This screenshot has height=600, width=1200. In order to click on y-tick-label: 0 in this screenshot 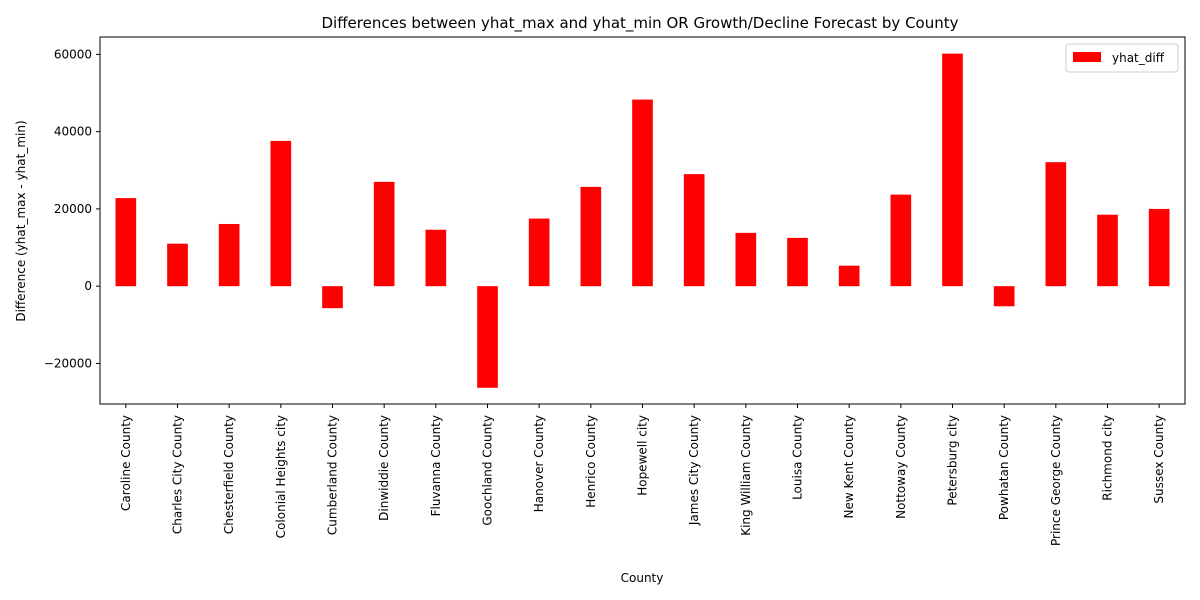, I will do `click(88, 286)`.